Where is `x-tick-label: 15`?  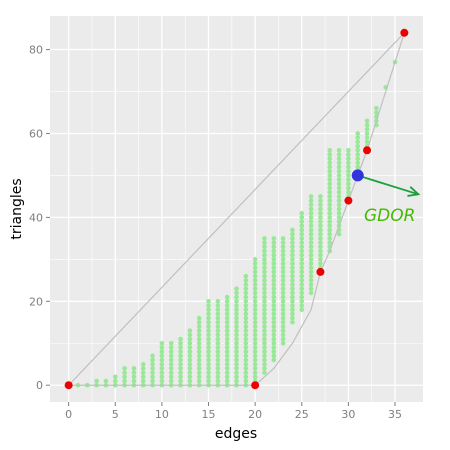 x-tick-label: 15 is located at coordinates (209, 414).